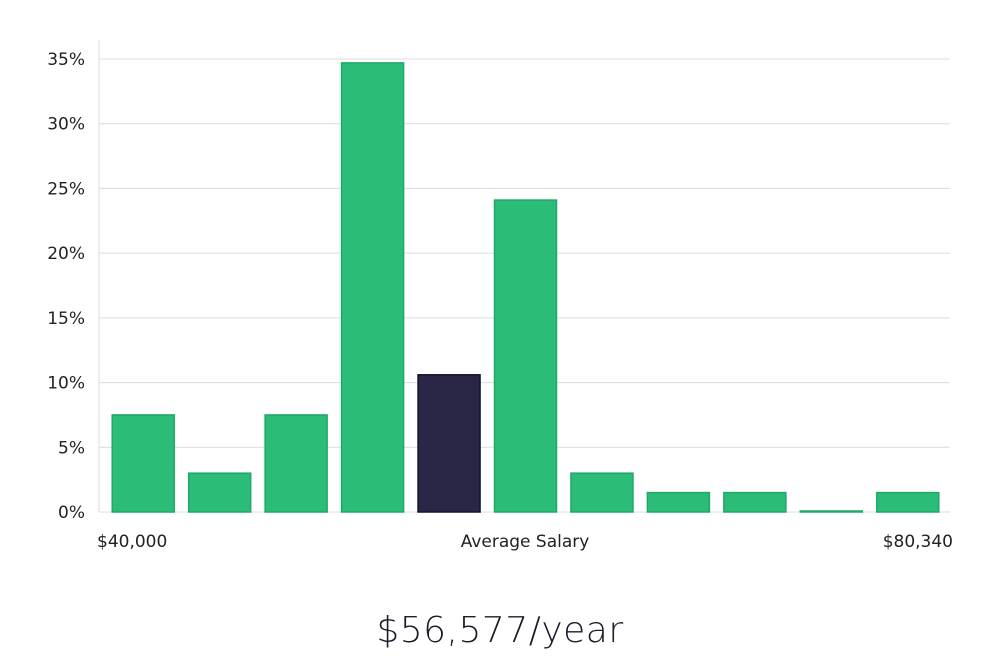 This screenshot has height=660, width=1000. I want to click on y-tick-label: 10%, so click(66, 384).